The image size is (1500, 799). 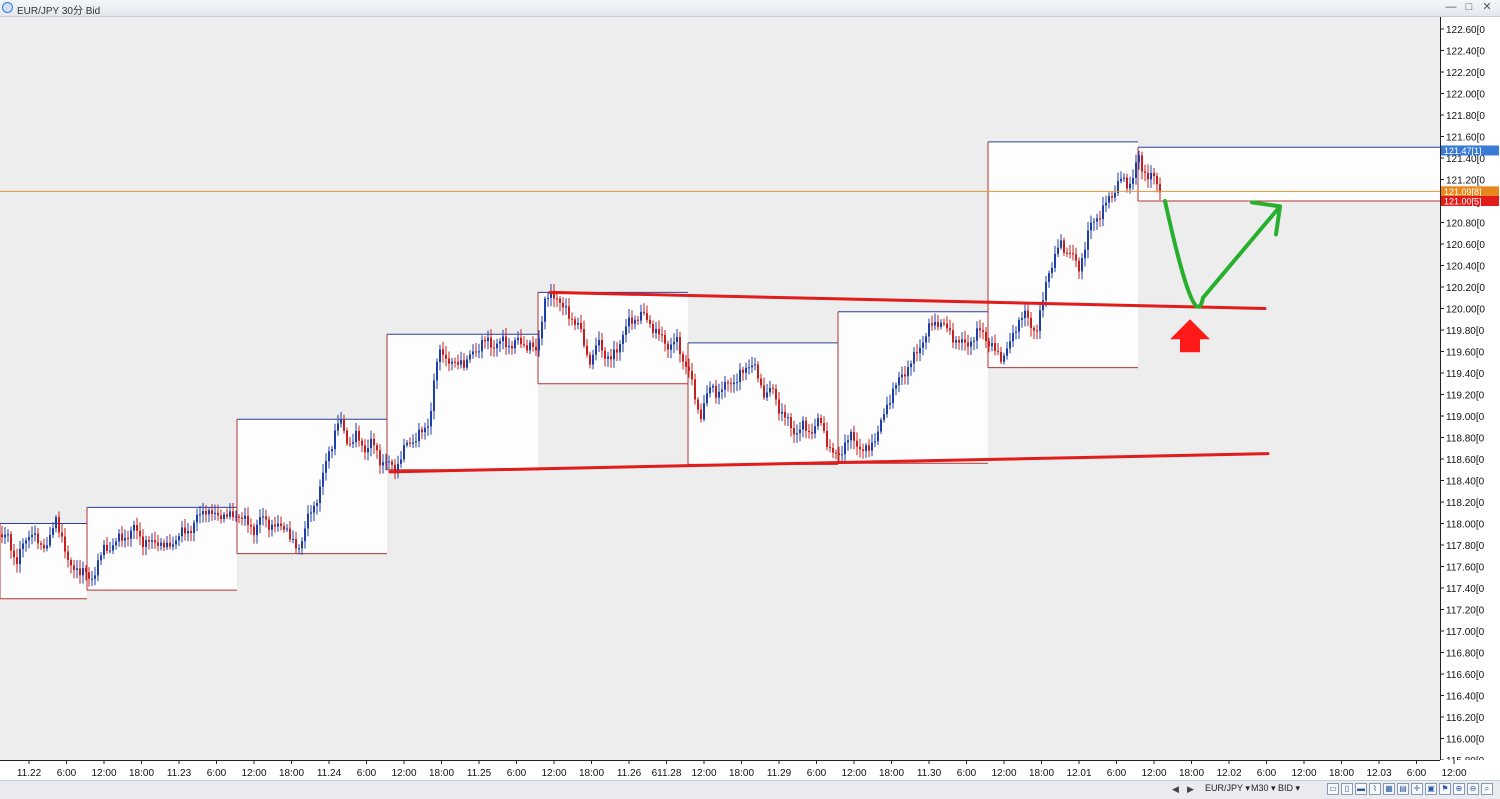 I want to click on chart-tool-button-10: ⊖, so click(x=1473, y=789).